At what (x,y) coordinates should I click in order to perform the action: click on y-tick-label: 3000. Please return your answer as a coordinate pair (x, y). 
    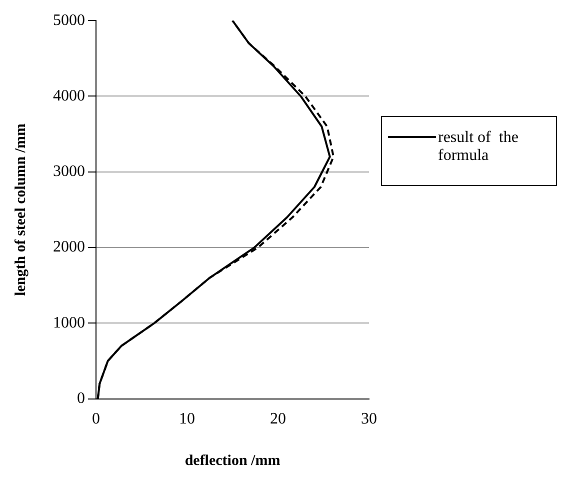
    Looking at the image, I should click on (69, 171).